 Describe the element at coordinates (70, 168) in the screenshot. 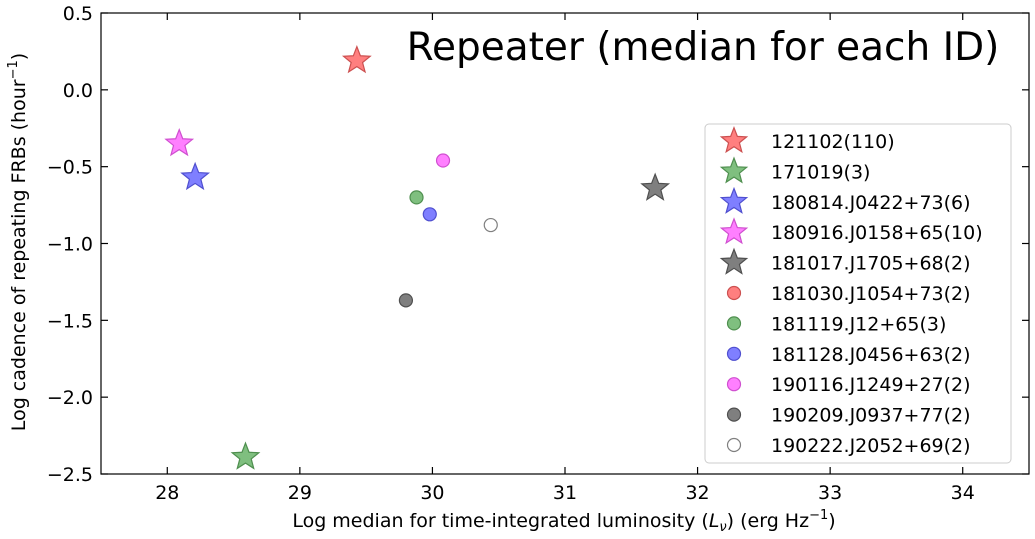

I see `y-tick-label: −0.5` at that location.